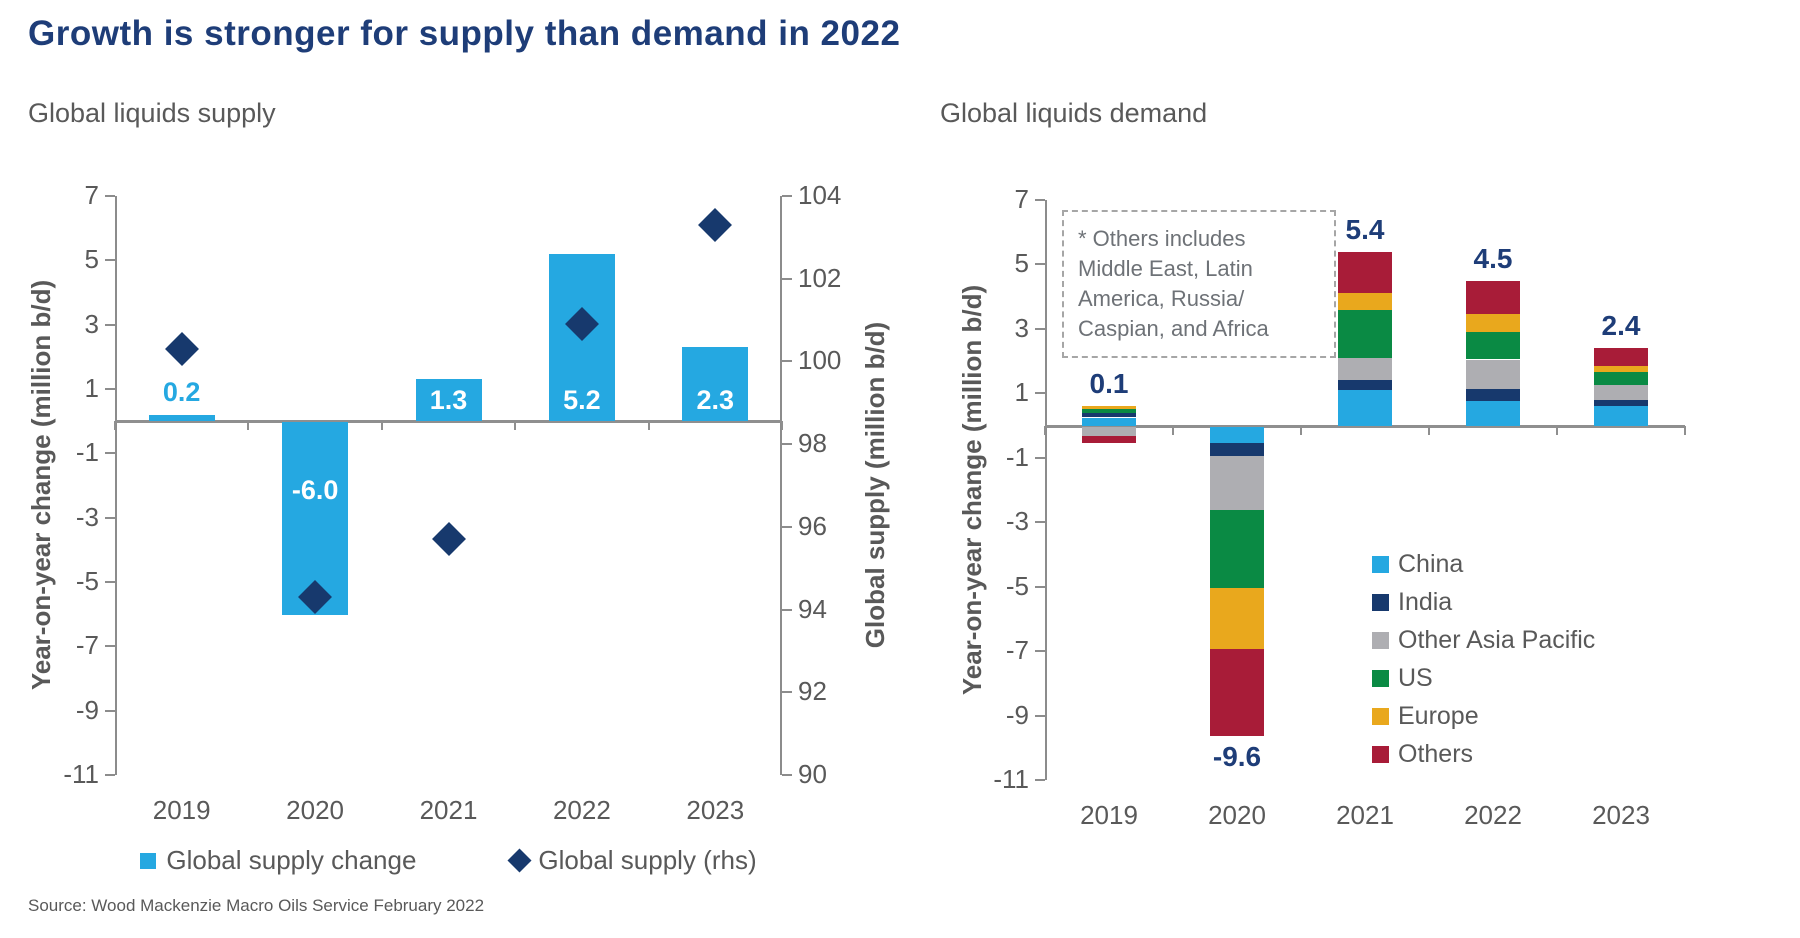  Describe the element at coordinates (1483, 640) in the screenshot. I see `legend-item-other-asia-pacific: Other Asia Pacific` at that location.